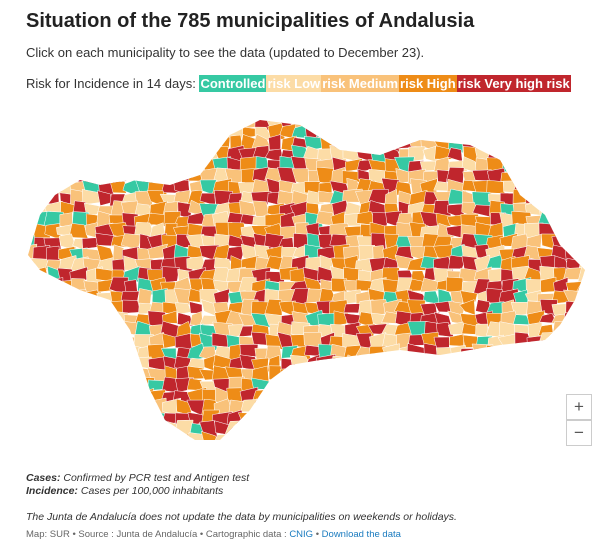  What do you see at coordinates (361, 534) in the screenshot?
I see `download-link: Download the data` at bounding box center [361, 534].